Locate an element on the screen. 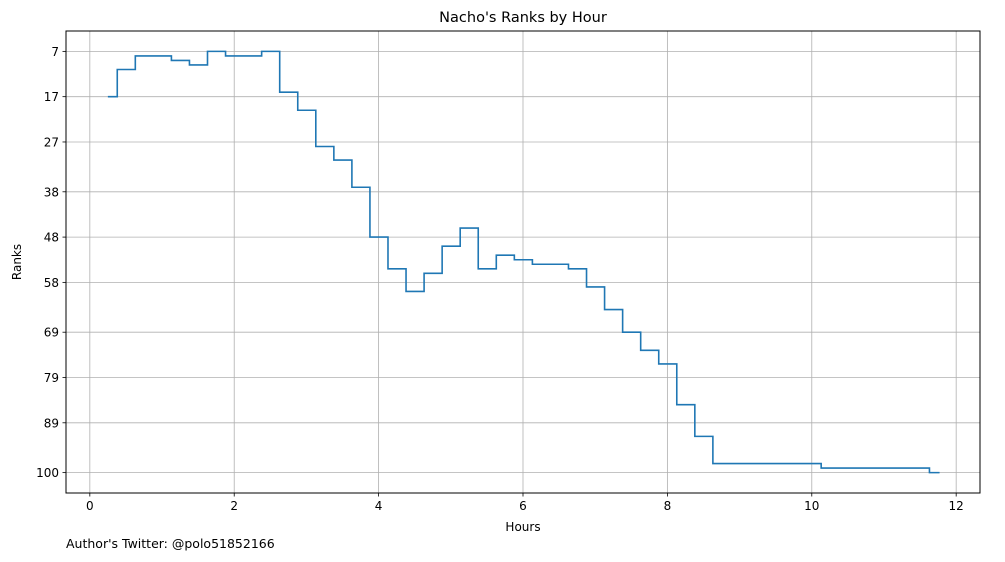  x-axis-label: Hours is located at coordinates (522, 527).